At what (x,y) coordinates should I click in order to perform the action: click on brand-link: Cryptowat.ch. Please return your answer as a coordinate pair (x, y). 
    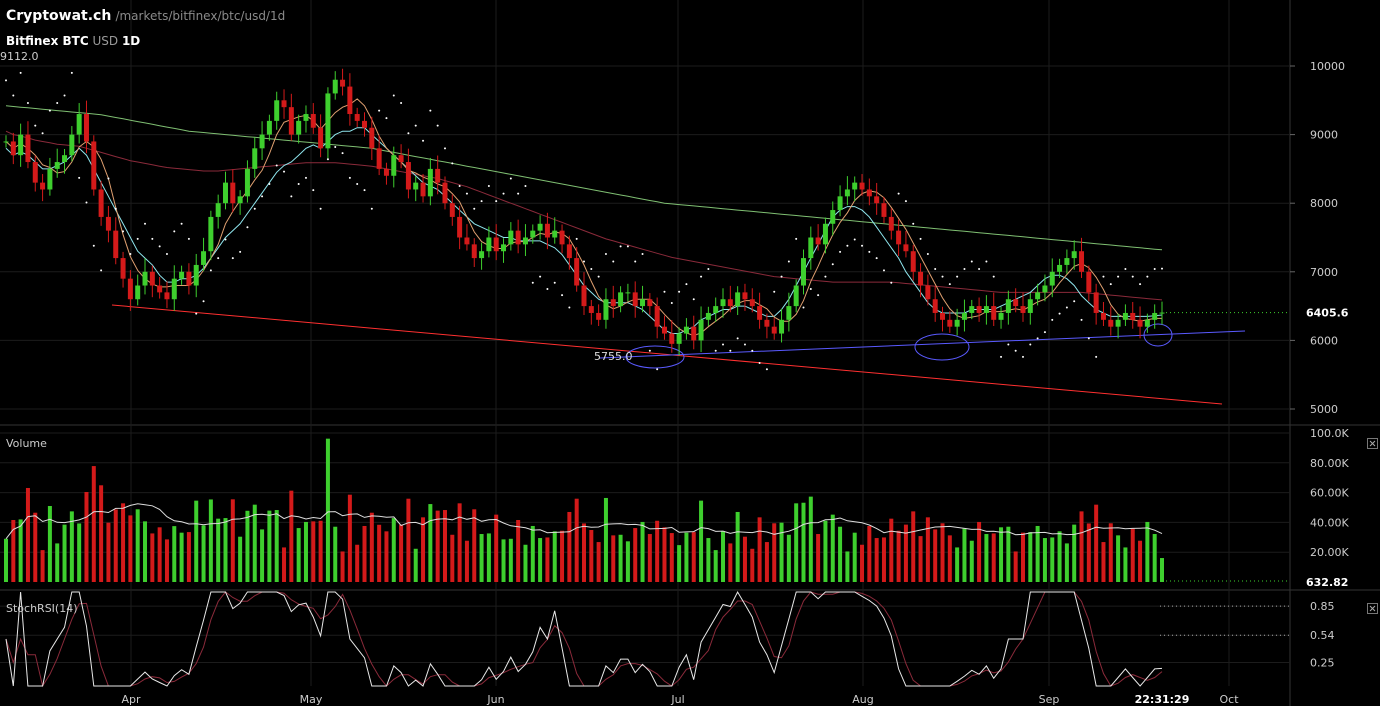
    Looking at the image, I should click on (59, 16).